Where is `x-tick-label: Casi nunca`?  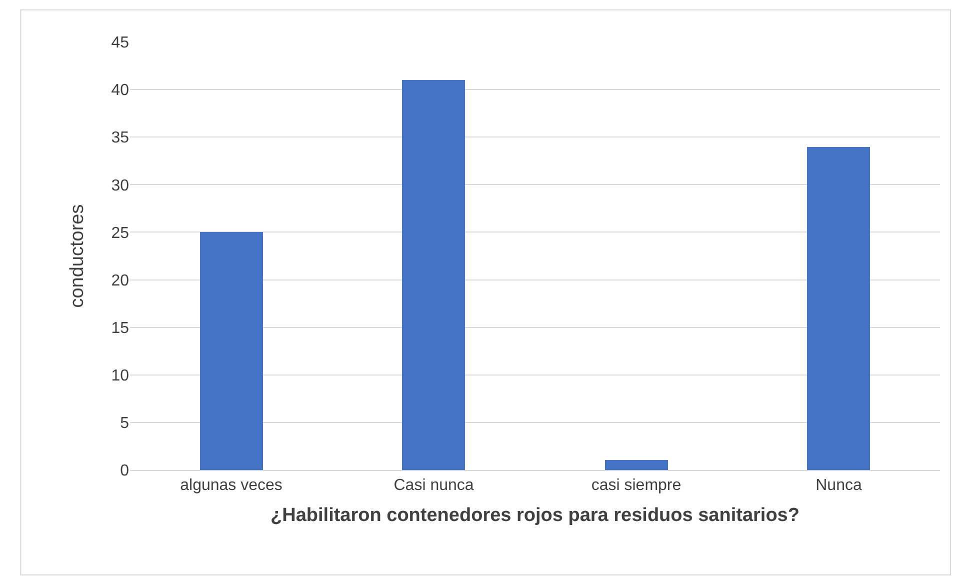
x-tick-label: Casi nunca is located at coordinates (434, 485).